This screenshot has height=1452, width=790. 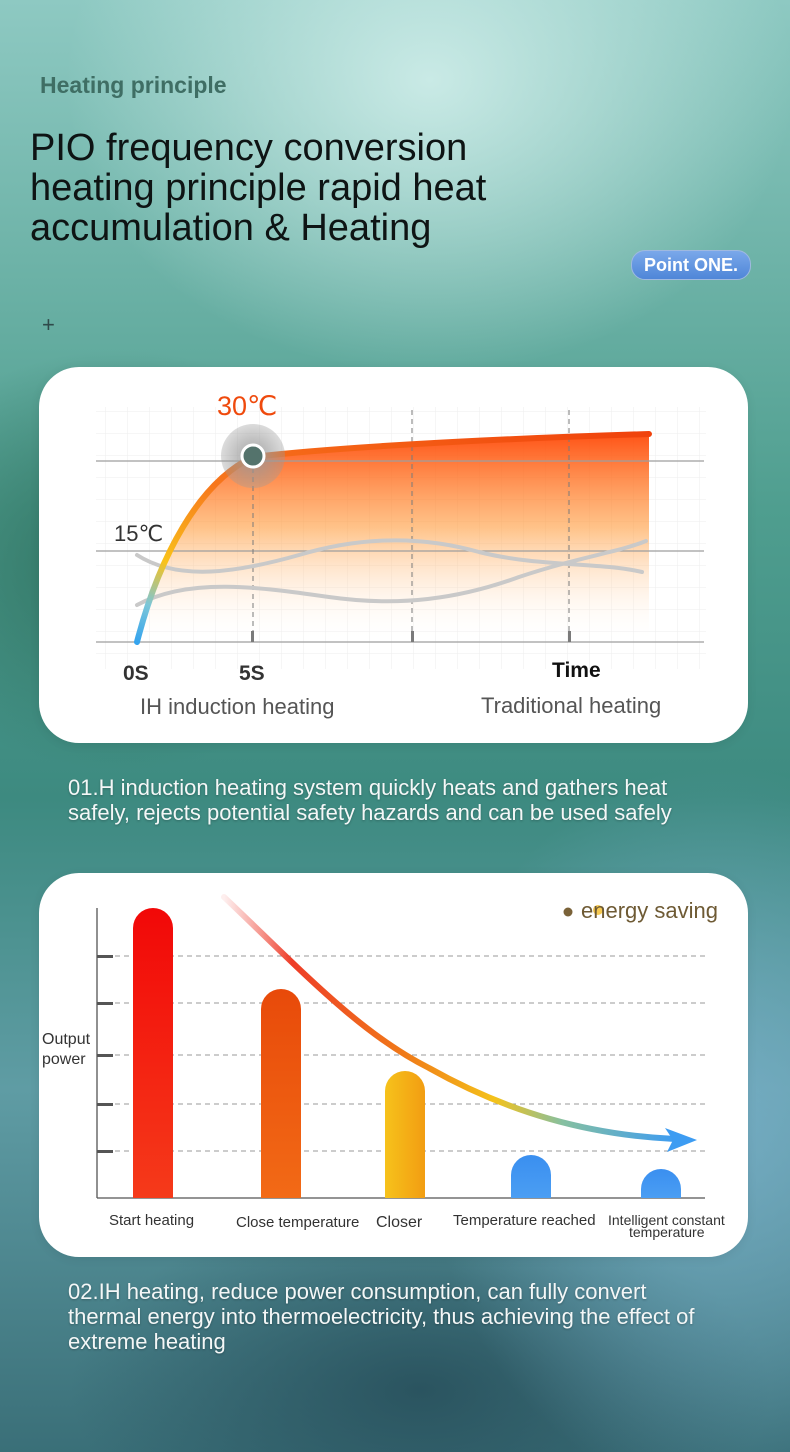 What do you see at coordinates (237, 706) in the screenshot?
I see `legend-ih: IH induction heating` at bounding box center [237, 706].